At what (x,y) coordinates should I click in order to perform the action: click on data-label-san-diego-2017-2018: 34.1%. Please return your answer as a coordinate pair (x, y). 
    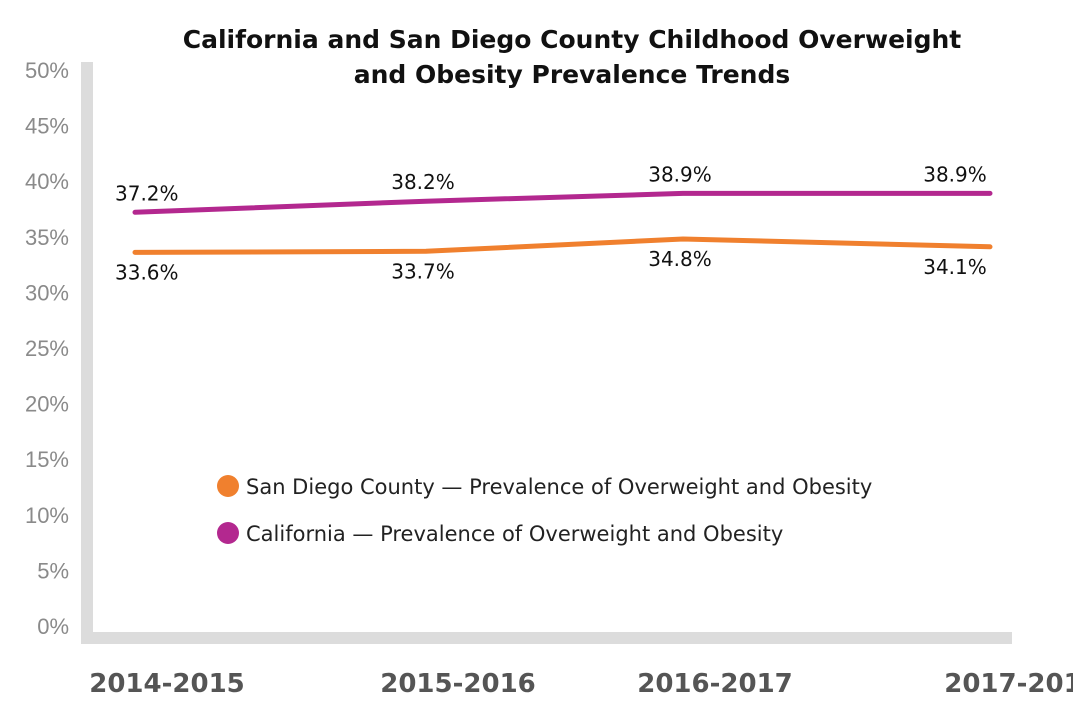
    Looking at the image, I should click on (955, 267).